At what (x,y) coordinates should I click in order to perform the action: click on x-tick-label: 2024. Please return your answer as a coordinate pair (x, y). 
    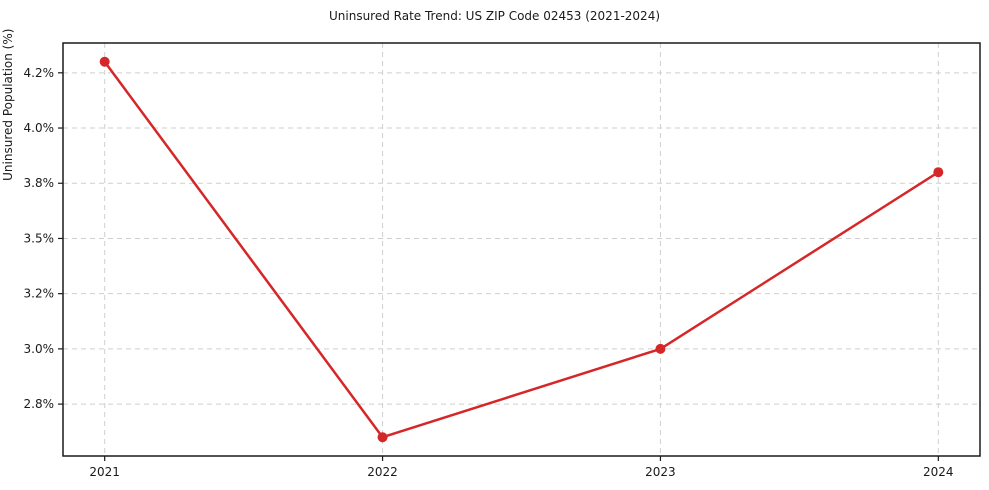
    Looking at the image, I should click on (938, 472).